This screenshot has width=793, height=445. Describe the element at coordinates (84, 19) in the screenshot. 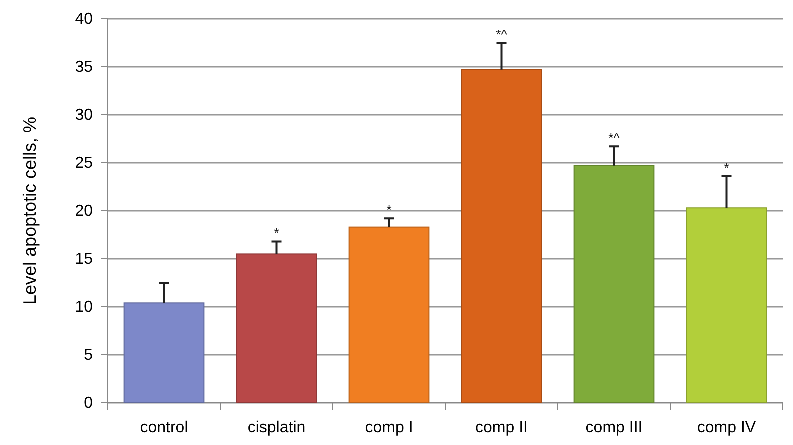

I see `y-tick-label: 40` at that location.